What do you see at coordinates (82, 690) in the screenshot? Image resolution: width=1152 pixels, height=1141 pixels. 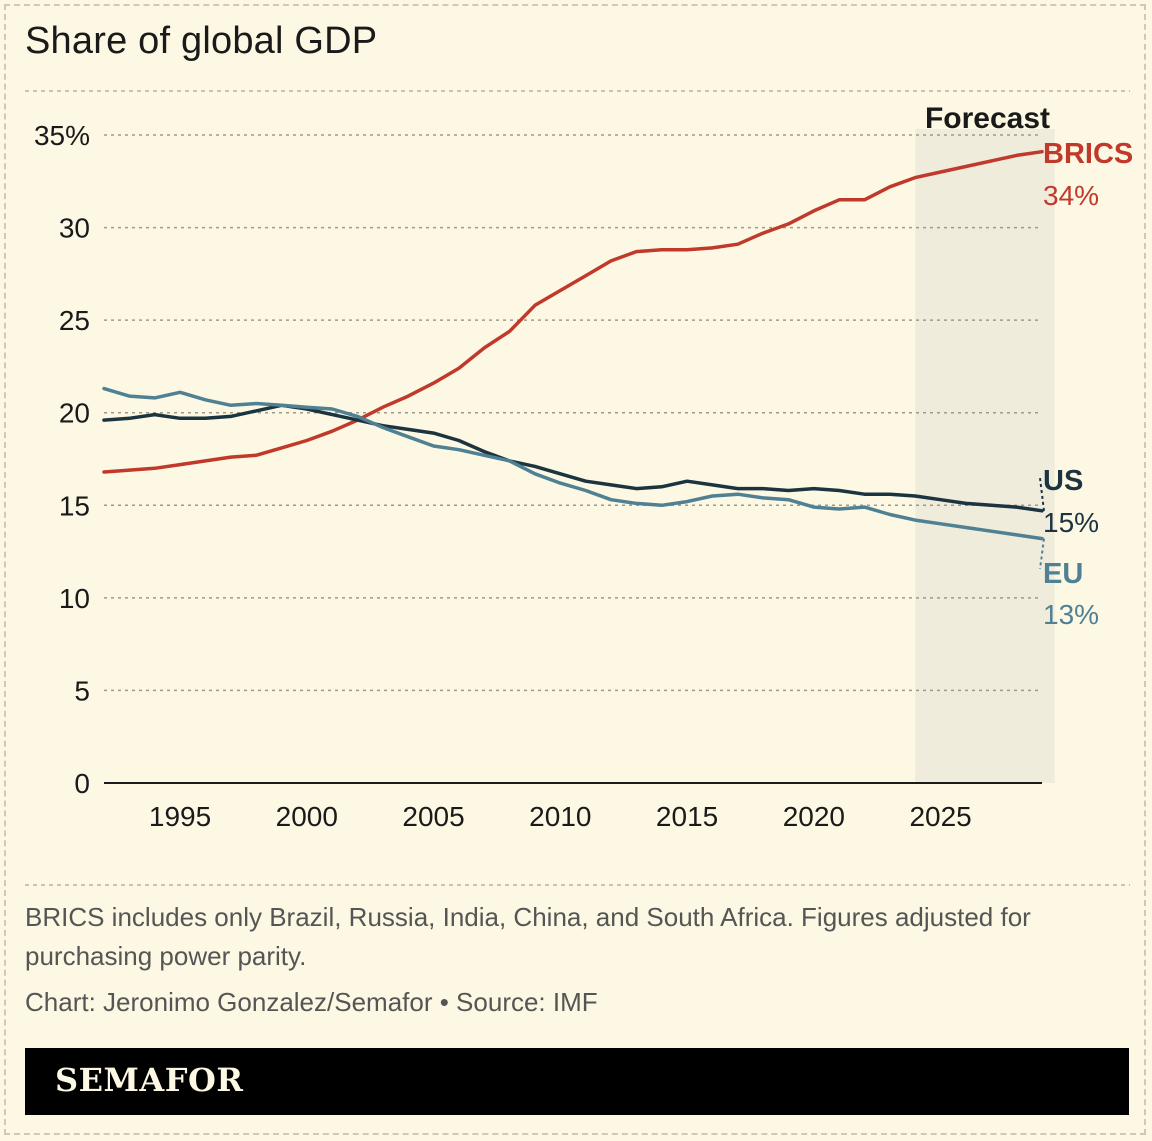 I see `y-tick-label: 5` at bounding box center [82, 690].